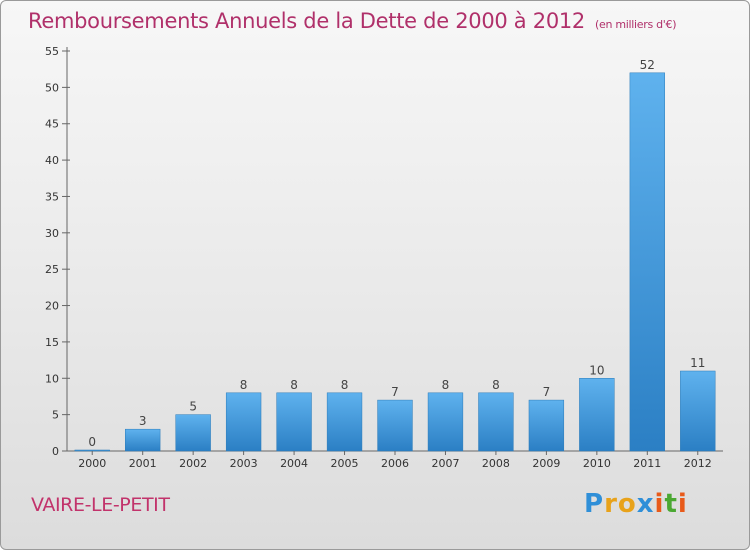  What do you see at coordinates (597, 463) in the screenshot?
I see `x-tick-label-2010: 2010` at bounding box center [597, 463].